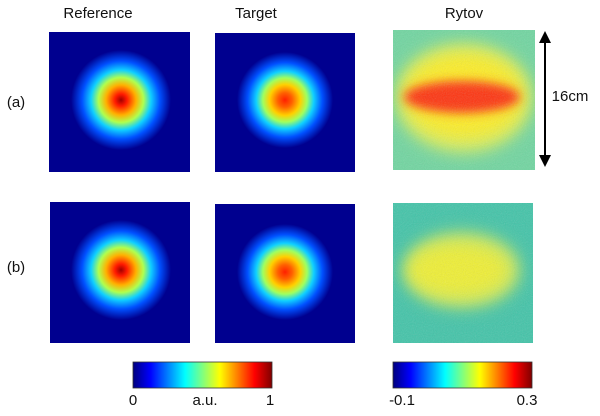  What do you see at coordinates (97, 13) in the screenshot?
I see `column-header: Reference` at bounding box center [97, 13].